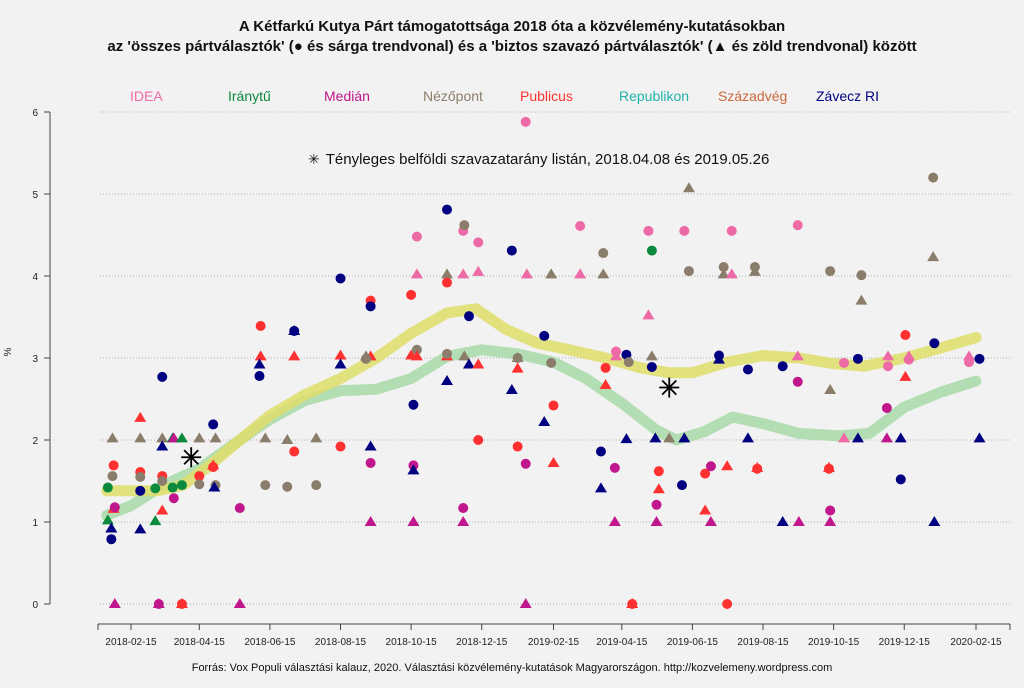 The width and height of the screenshot is (1024, 688). I want to click on y-axis-label: %, so click(8, 351).